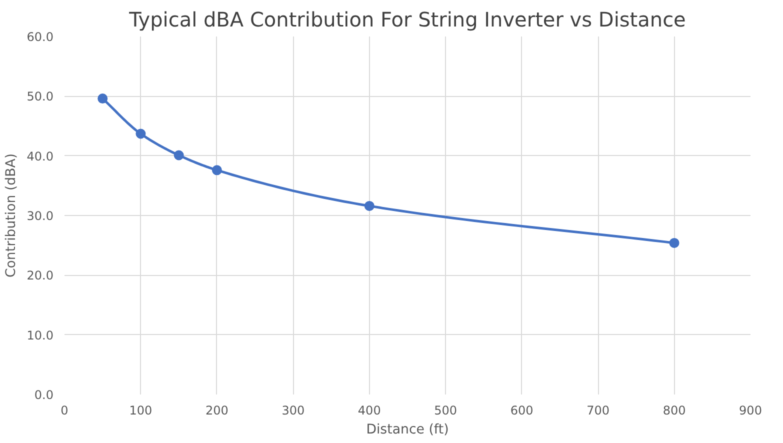  Describe the element at coordinates (40, 335) in the screenshot. I see `y-tick-label: 10.0` at that location.